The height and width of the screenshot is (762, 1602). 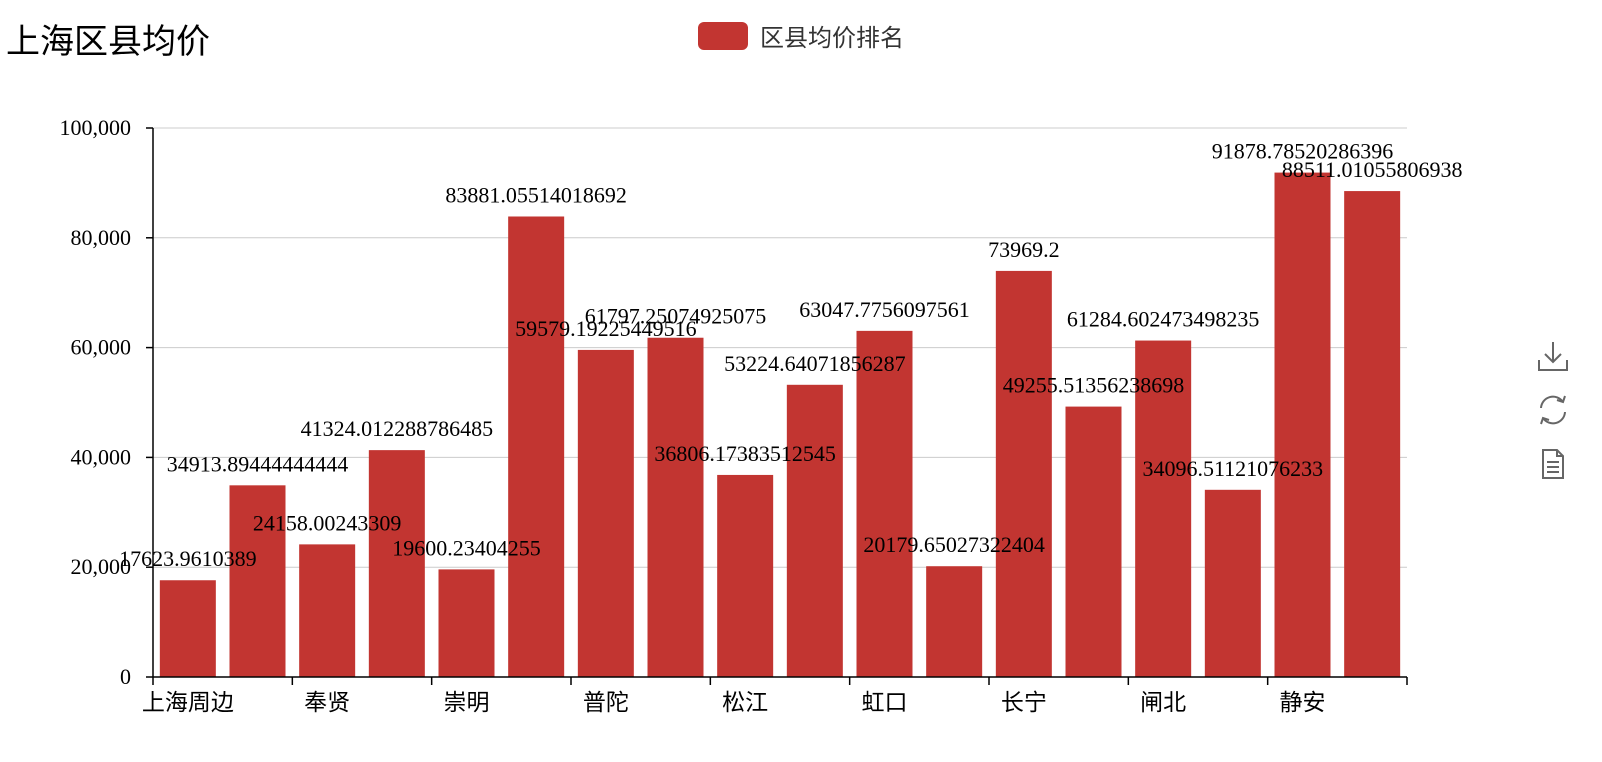 What do you see at coordinates (327, 522) in the screenshot?
I see `data-label: 24158.00243309` at bounding box center [327, 522].